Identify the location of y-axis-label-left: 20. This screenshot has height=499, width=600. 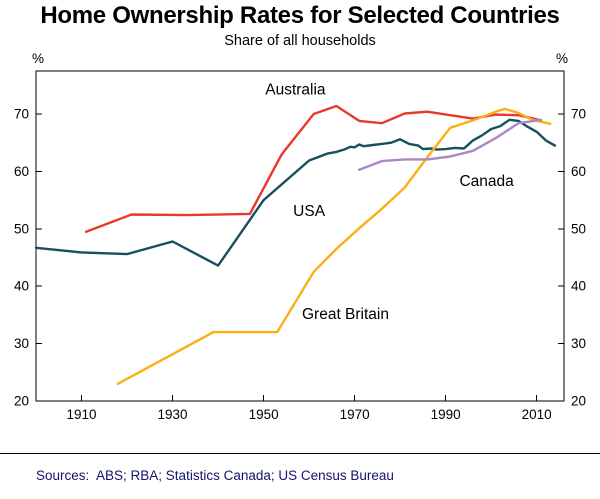
(21, 401).